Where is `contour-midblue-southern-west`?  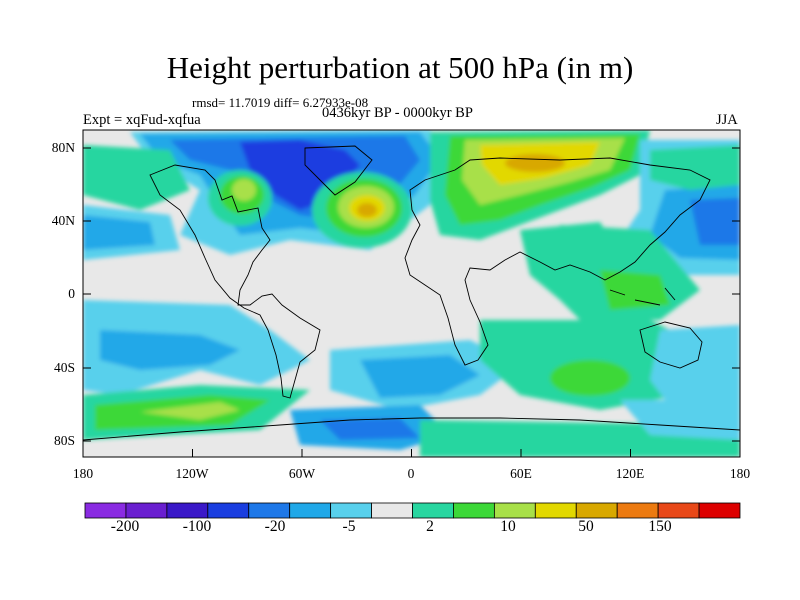
contour-midblue-southern-west is located at coordinates (170, 350).